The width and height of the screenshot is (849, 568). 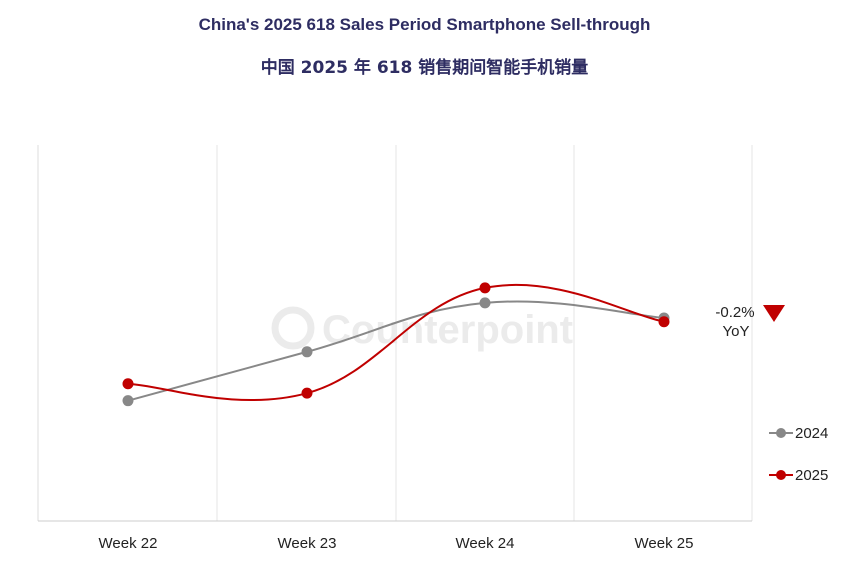 I want to click on x-tick-label: Week 22, so click(x=128, y=543).